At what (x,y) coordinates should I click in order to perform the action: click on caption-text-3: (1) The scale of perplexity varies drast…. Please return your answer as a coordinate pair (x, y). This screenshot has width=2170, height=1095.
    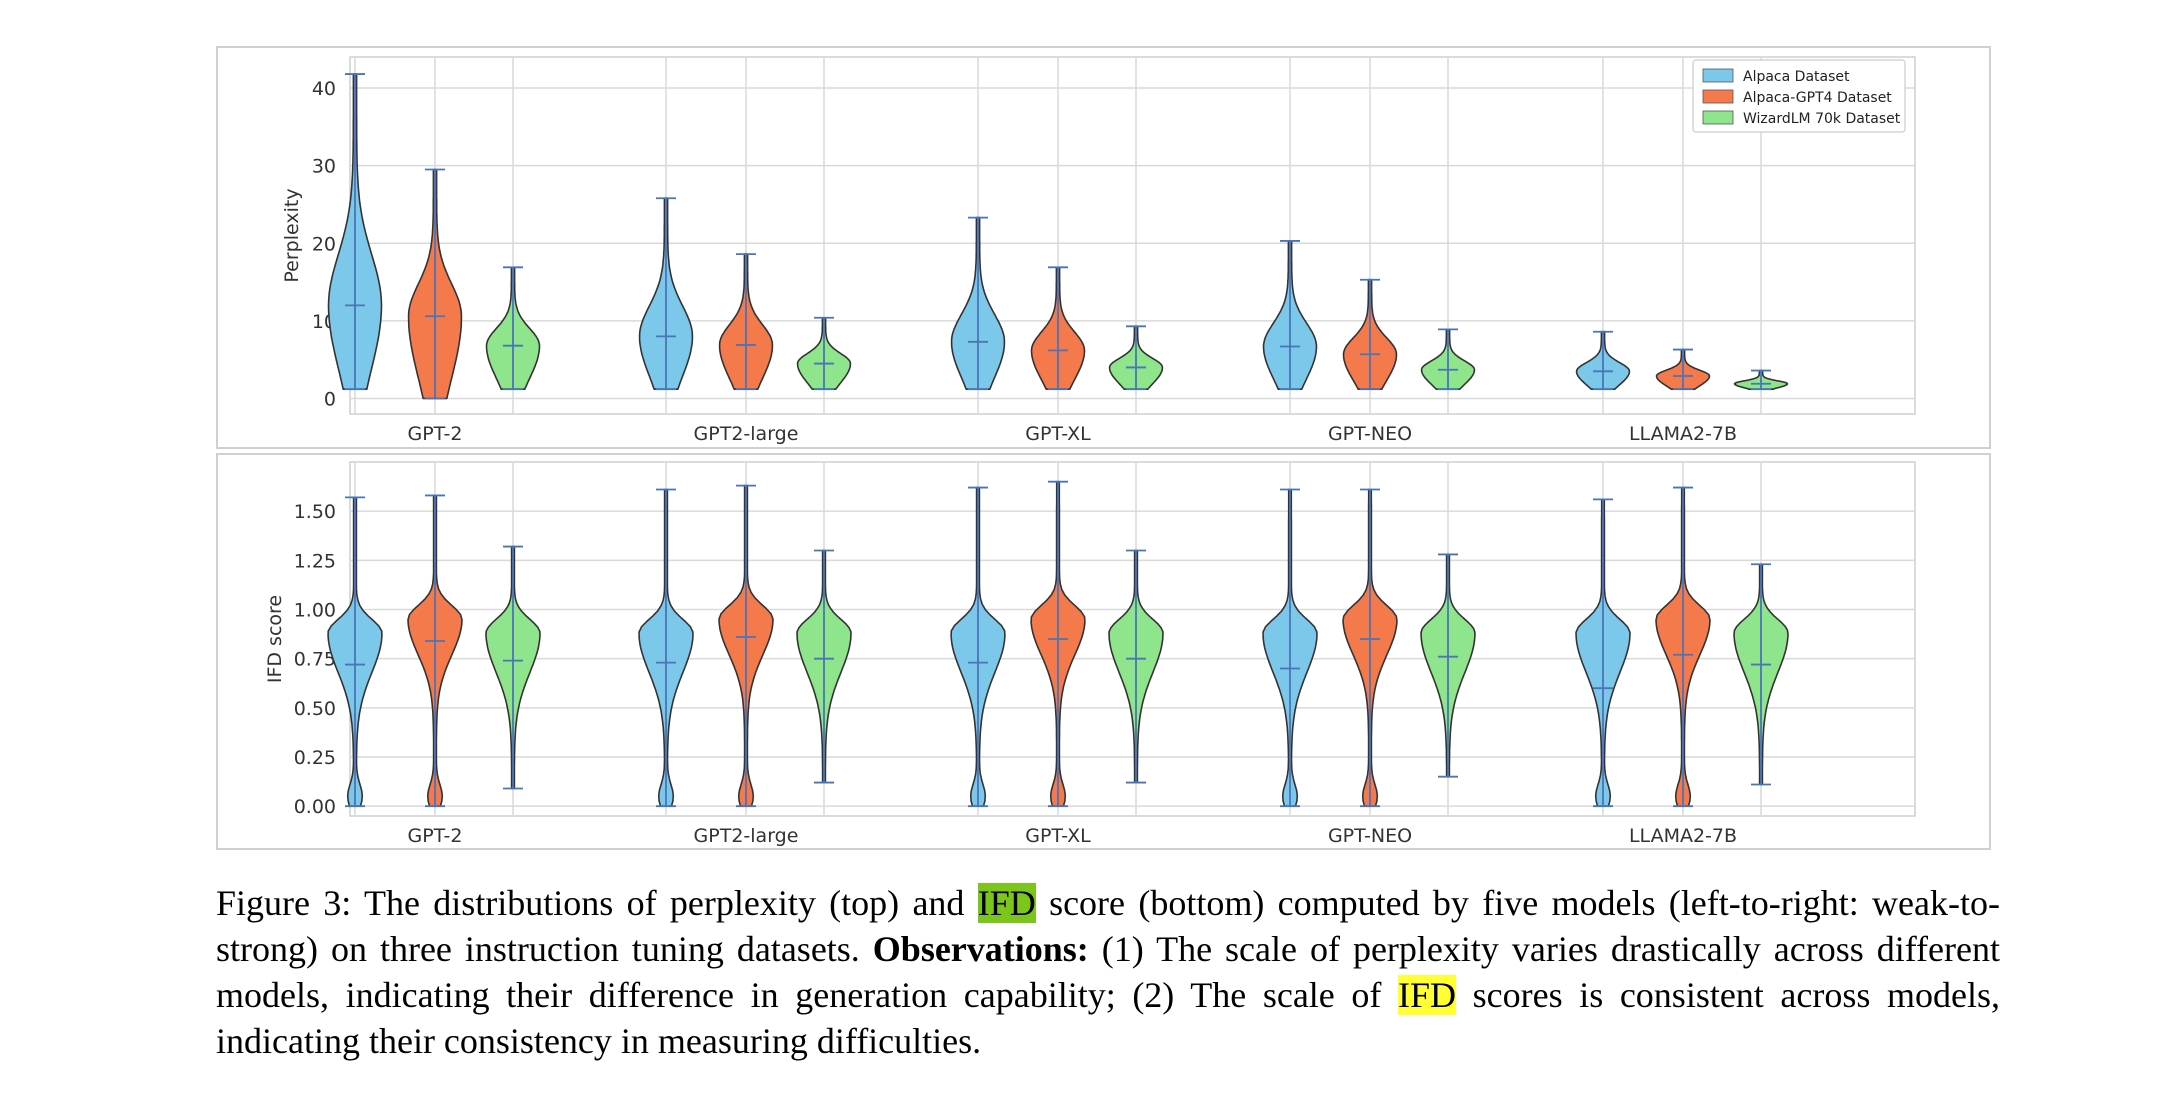
    Looking at the image, I should click on (1108, 972).